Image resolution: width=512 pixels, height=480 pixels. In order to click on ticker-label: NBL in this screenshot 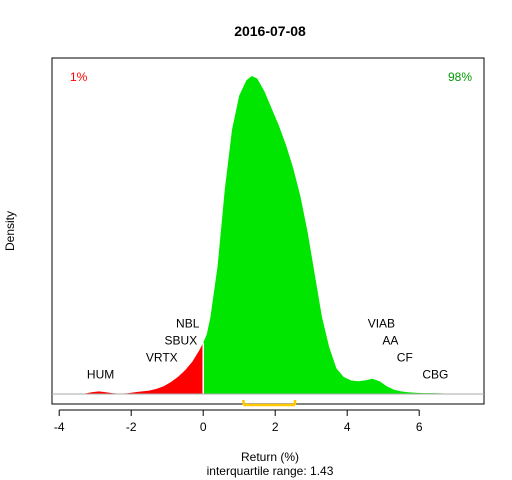, I will do `click(188, 323)`.